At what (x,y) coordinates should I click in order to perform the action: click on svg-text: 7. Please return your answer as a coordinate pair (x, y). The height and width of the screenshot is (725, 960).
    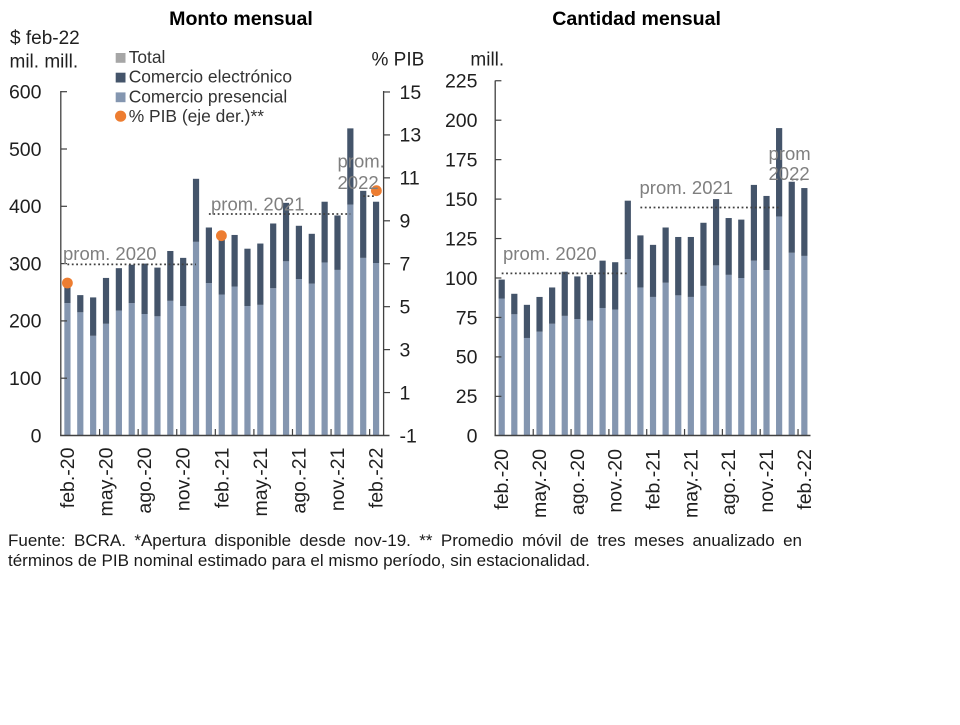
    Looking at the image, I should click on (405, 265).